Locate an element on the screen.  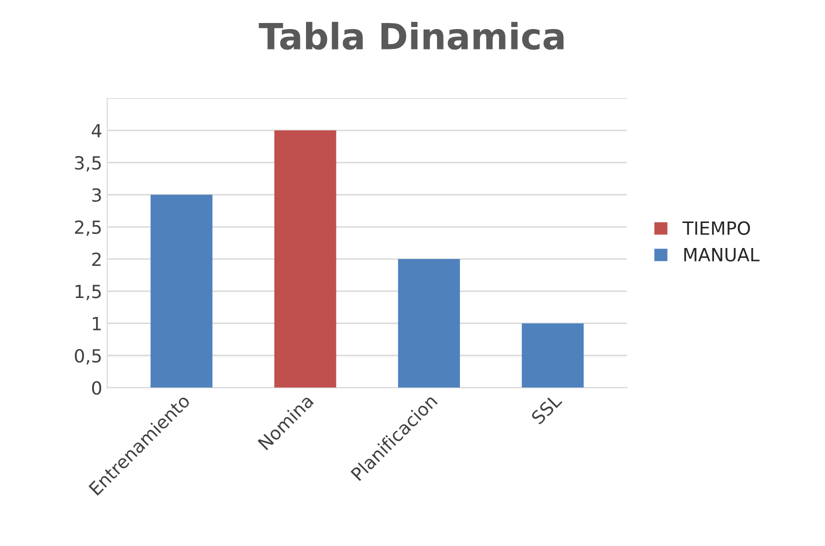
x-tick-label: SSL is located at coordinates (546, 408).